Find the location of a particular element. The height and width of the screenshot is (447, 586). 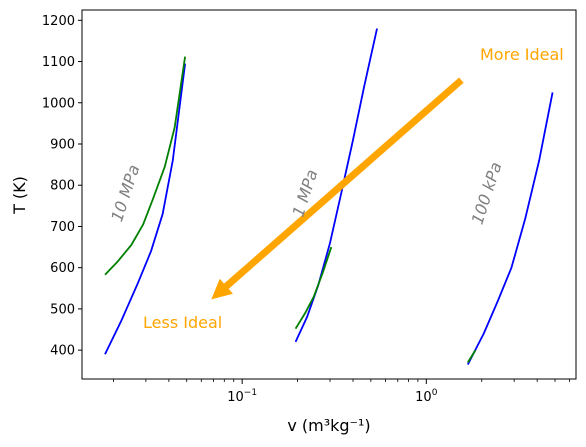

x-tick-label: 10⁰ is located at coordinates (426, 396).